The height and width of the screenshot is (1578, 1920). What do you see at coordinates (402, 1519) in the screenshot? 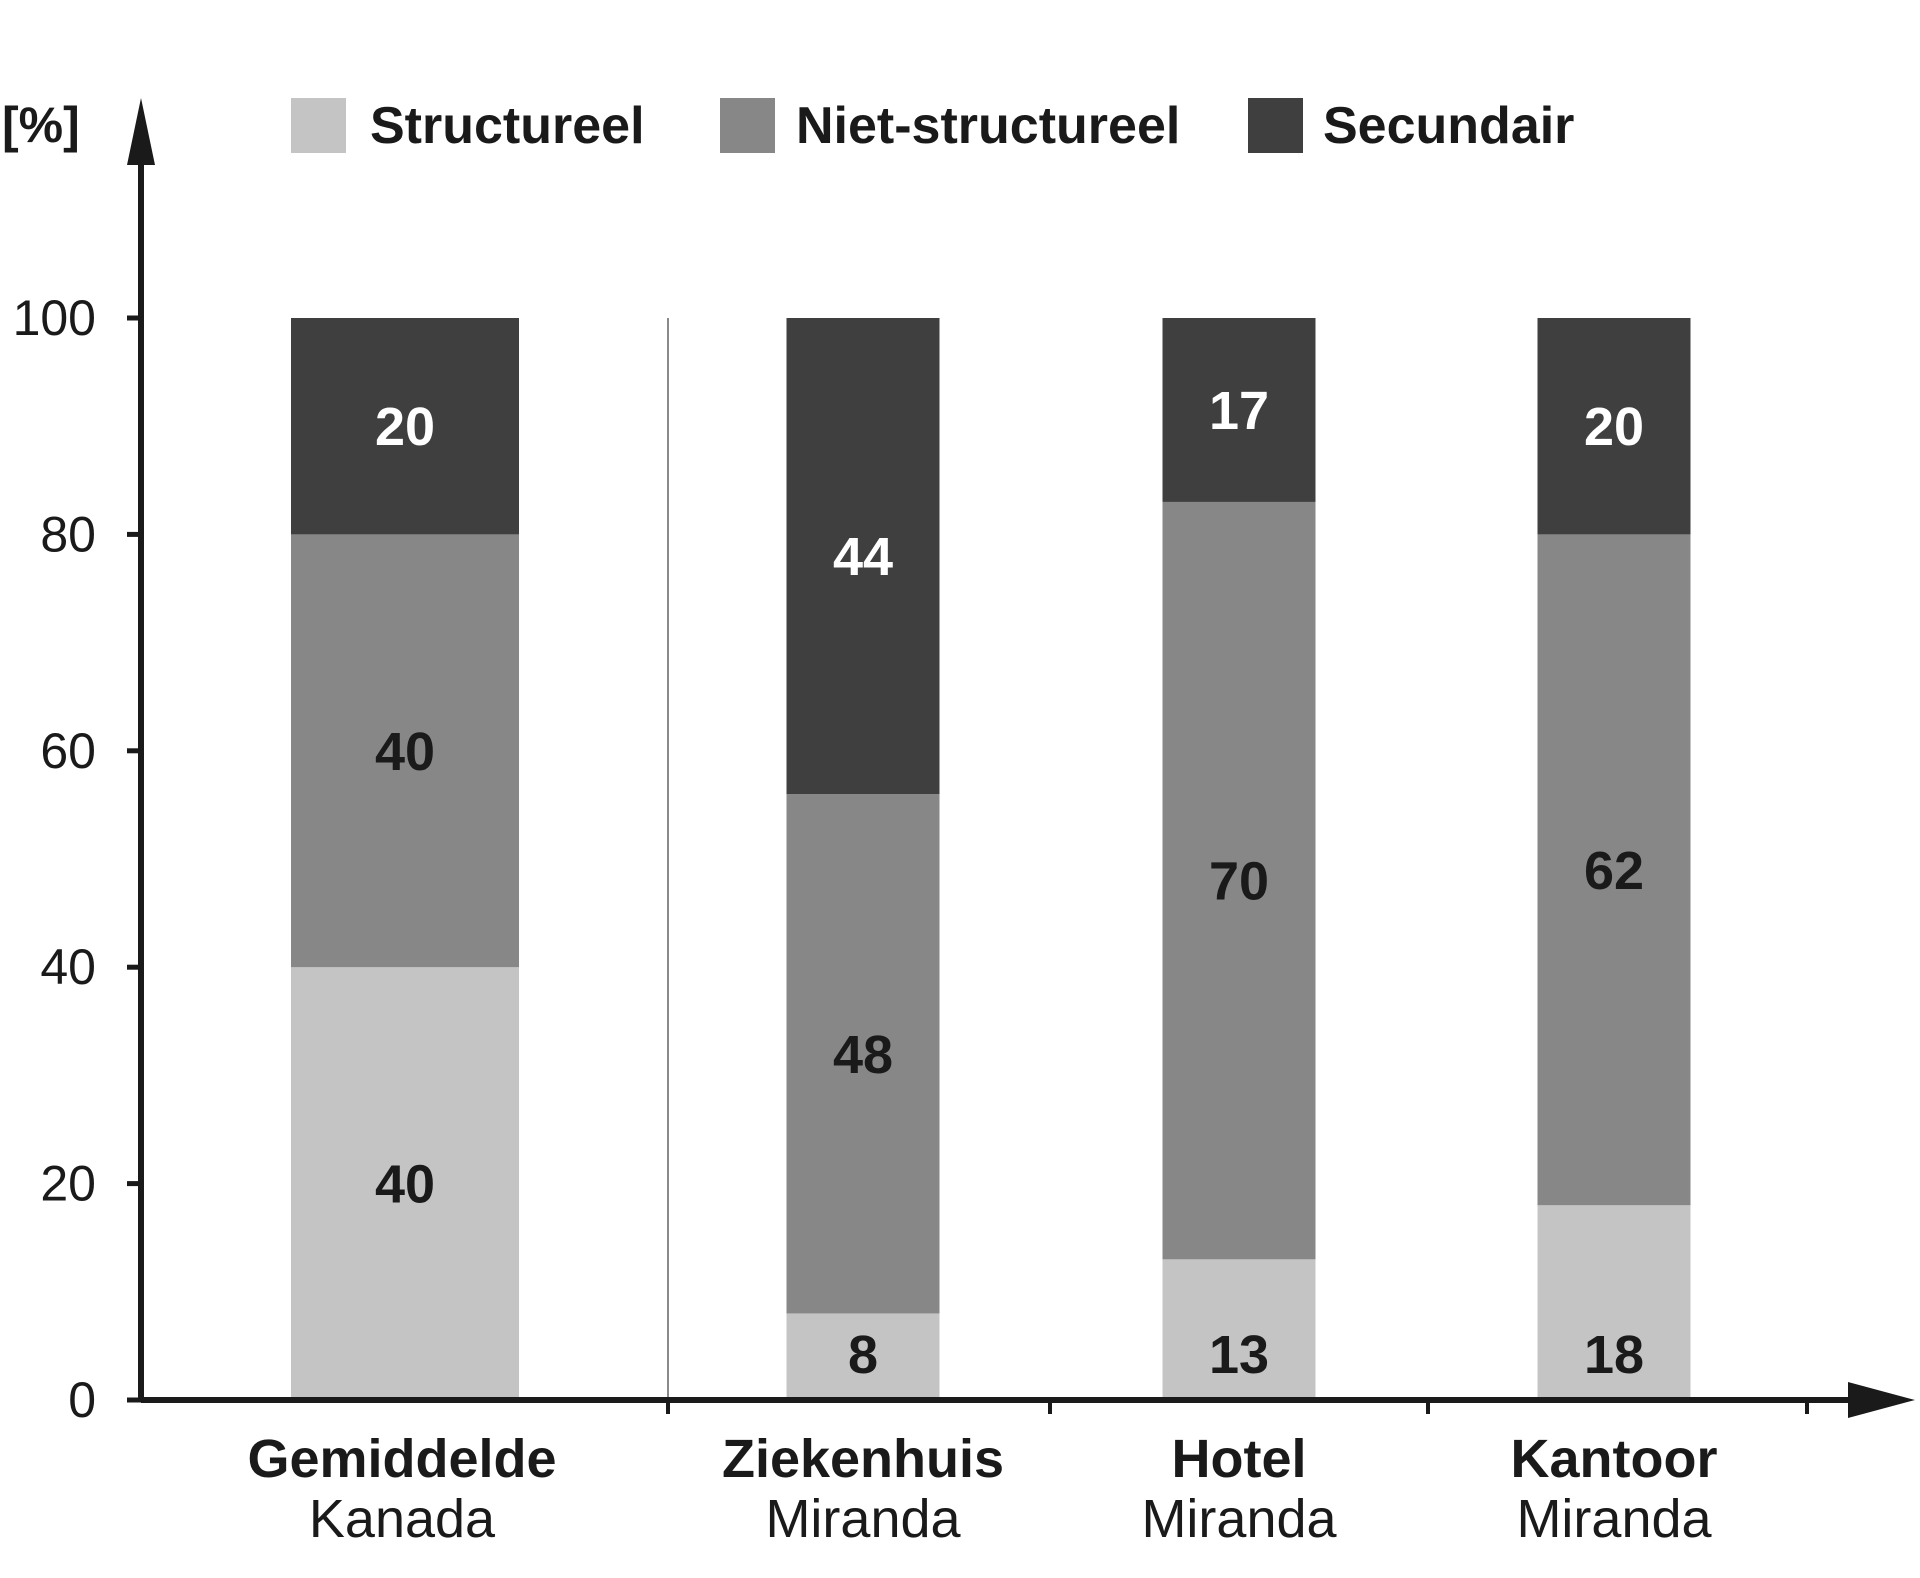
I see `category-sublabel-1: Kanada` at bounding box center [402, 1519].